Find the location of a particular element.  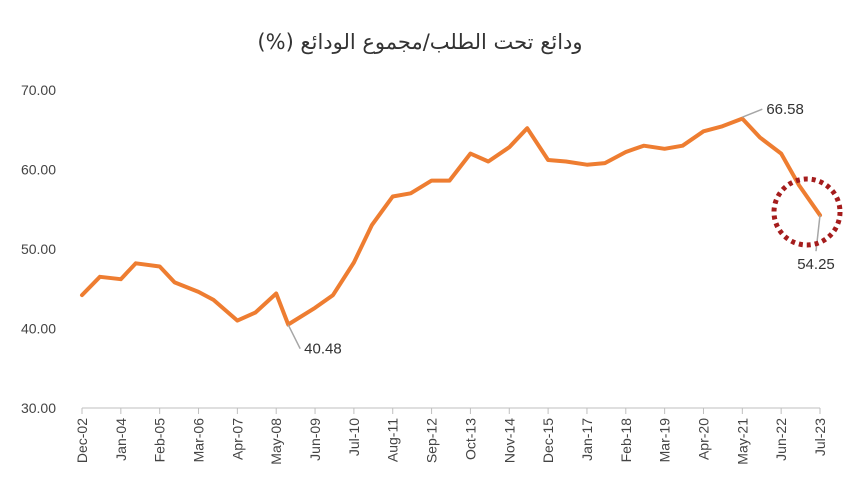

x-tick-label: Nov-14 is located at coordinates (509, 440).